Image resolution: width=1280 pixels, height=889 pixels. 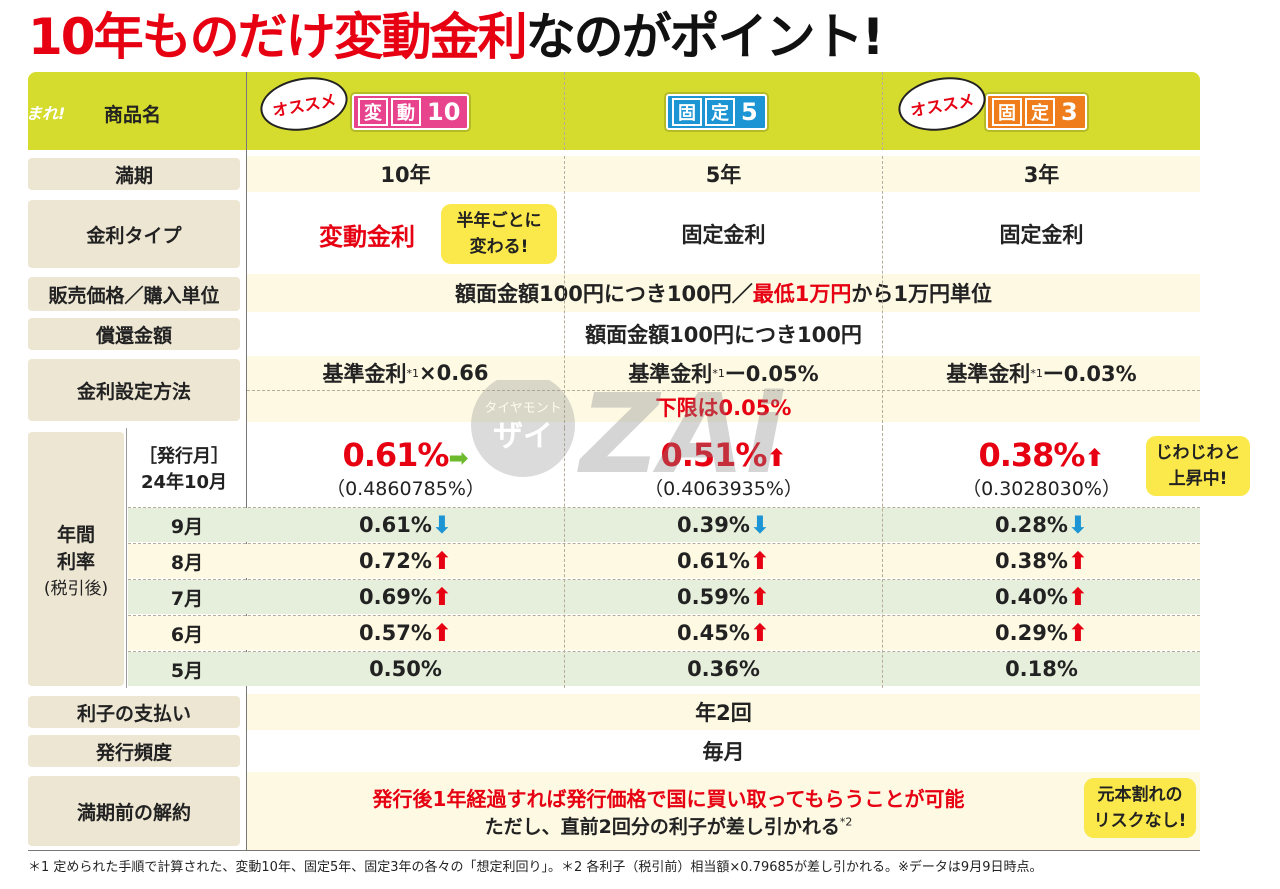 I want to click on interest-payment-value: 年2回, so click(x=723, y=712).